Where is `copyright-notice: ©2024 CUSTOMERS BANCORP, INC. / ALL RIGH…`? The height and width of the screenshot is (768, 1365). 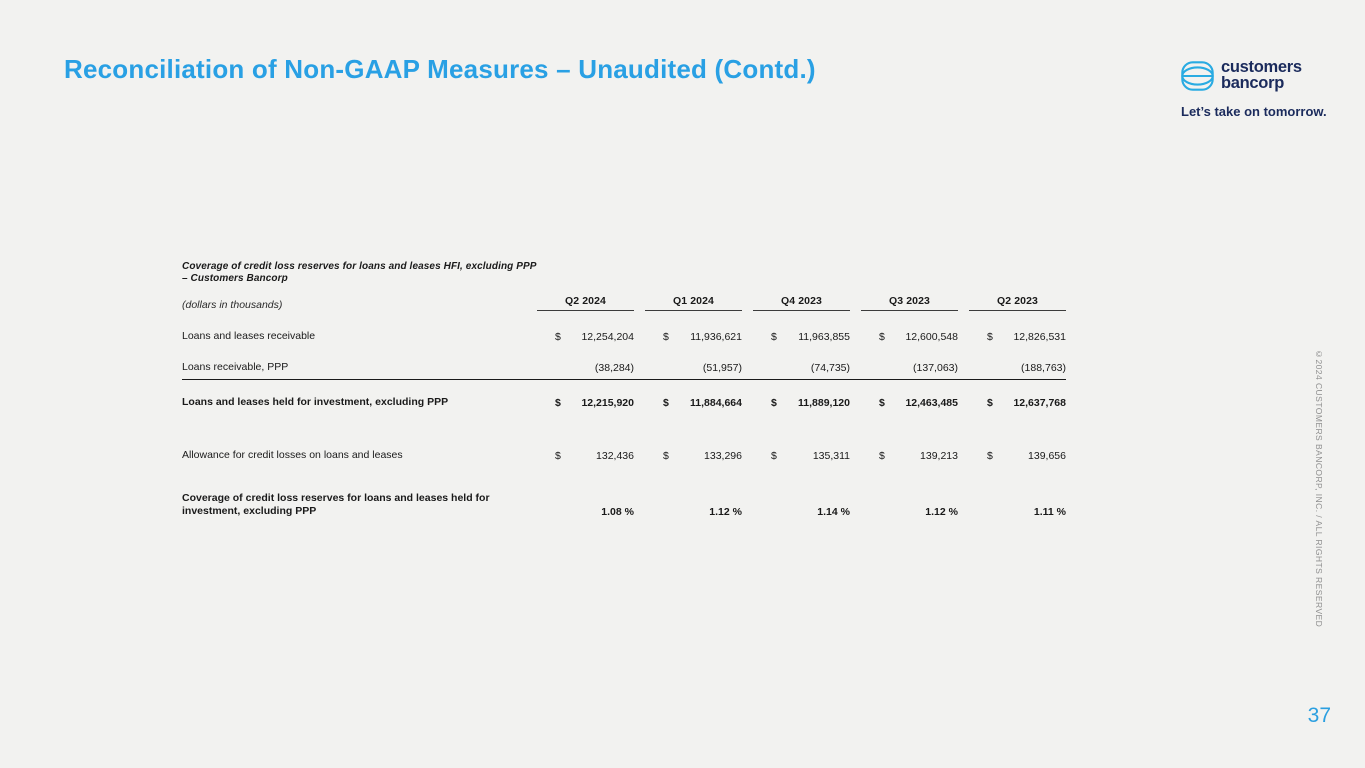
copyright-notice: ©2024 CUSTOMERS BANCORP, INC. / ALL RIGH… is located at coordinates (1319, 488).